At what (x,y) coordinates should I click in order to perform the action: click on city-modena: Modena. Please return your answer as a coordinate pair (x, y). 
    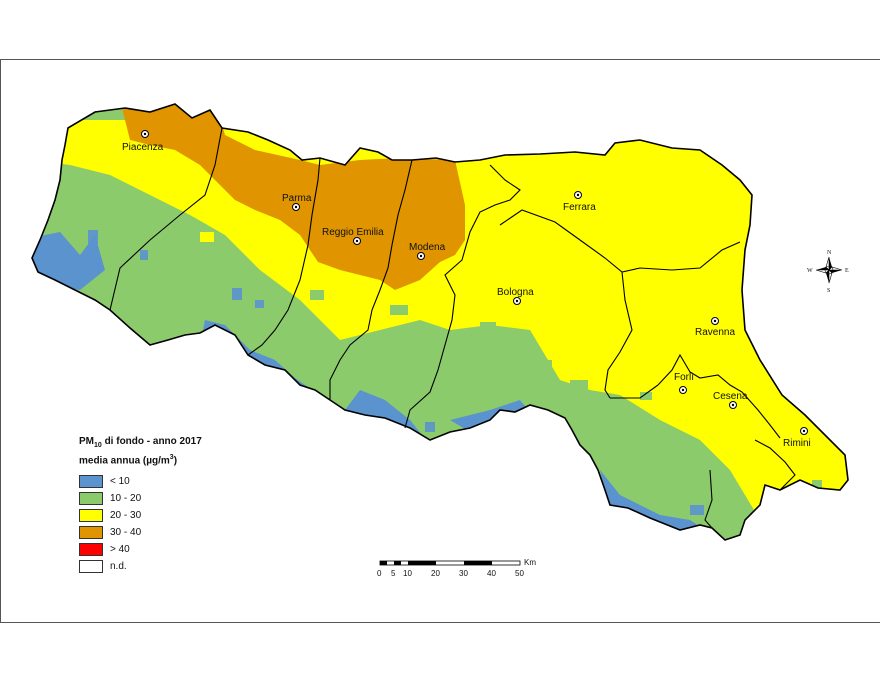
    Looking at the image, I should click on (427, 251).